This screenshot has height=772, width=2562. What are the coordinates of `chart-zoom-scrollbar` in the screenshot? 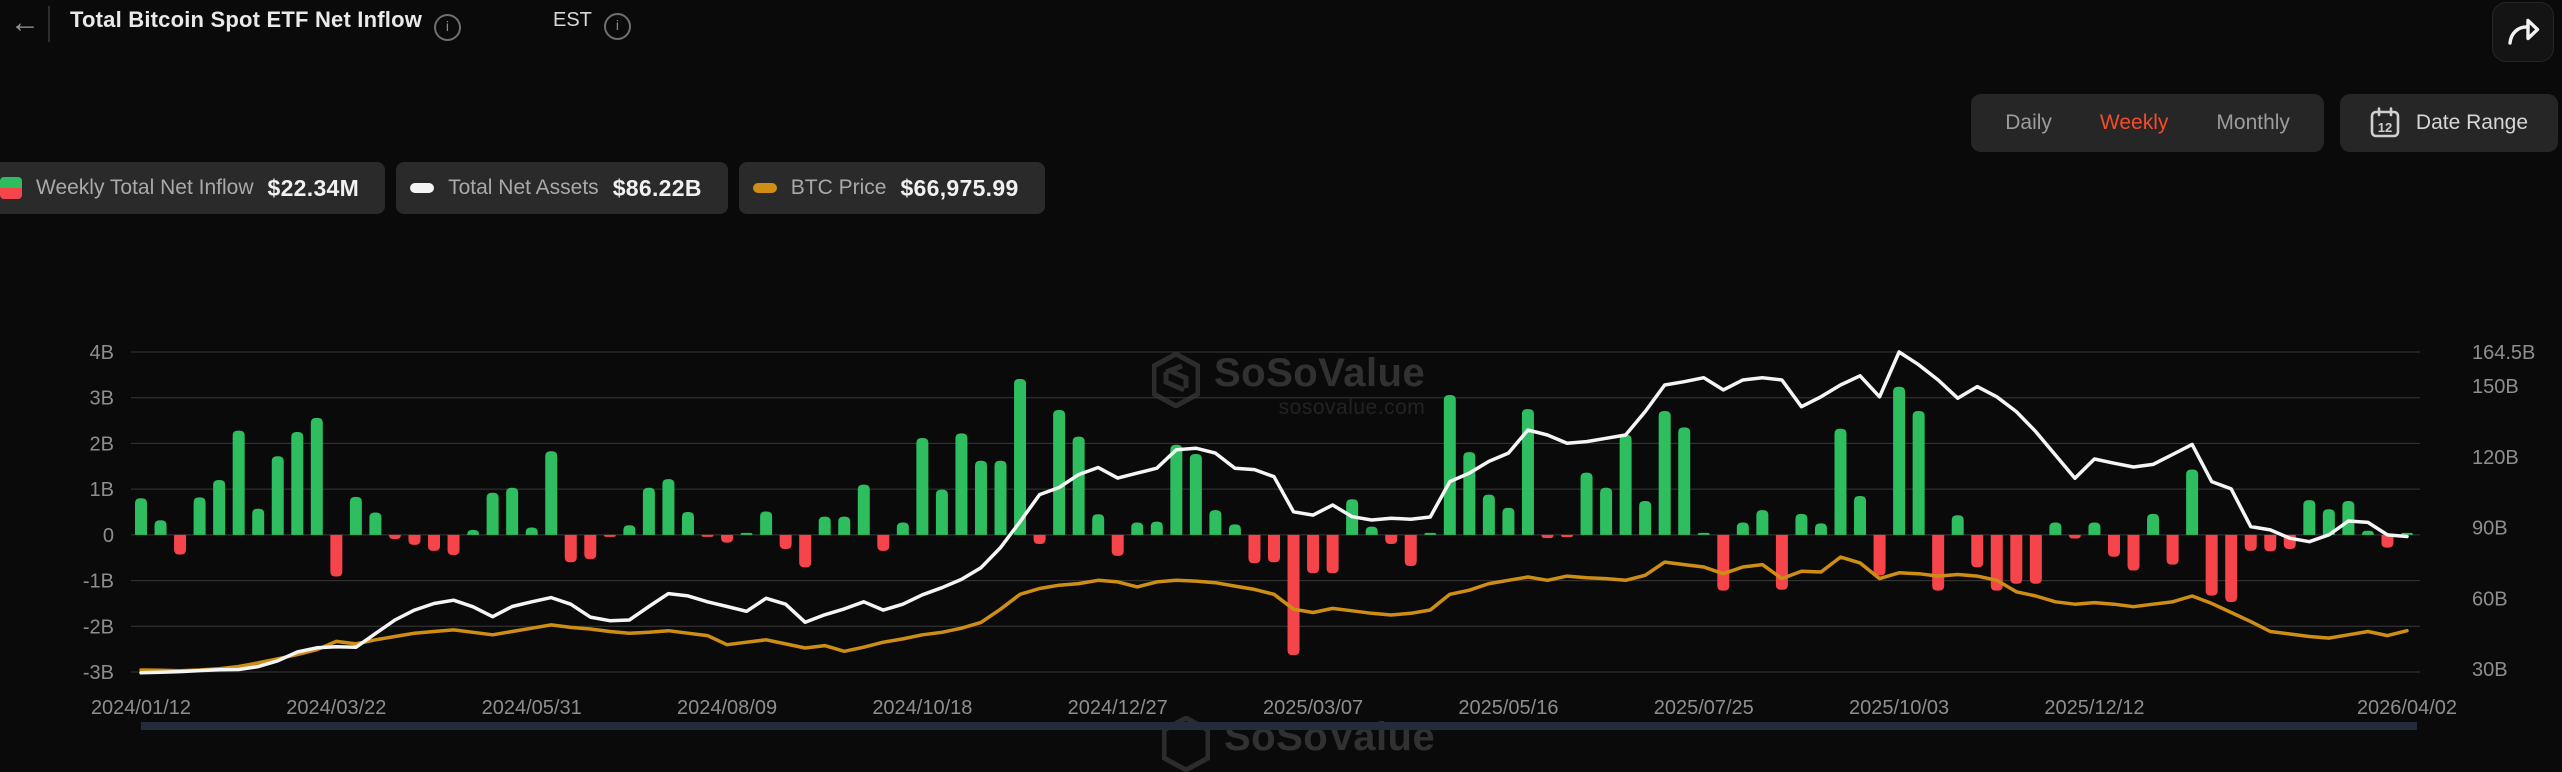 It's located at (1279, 726).